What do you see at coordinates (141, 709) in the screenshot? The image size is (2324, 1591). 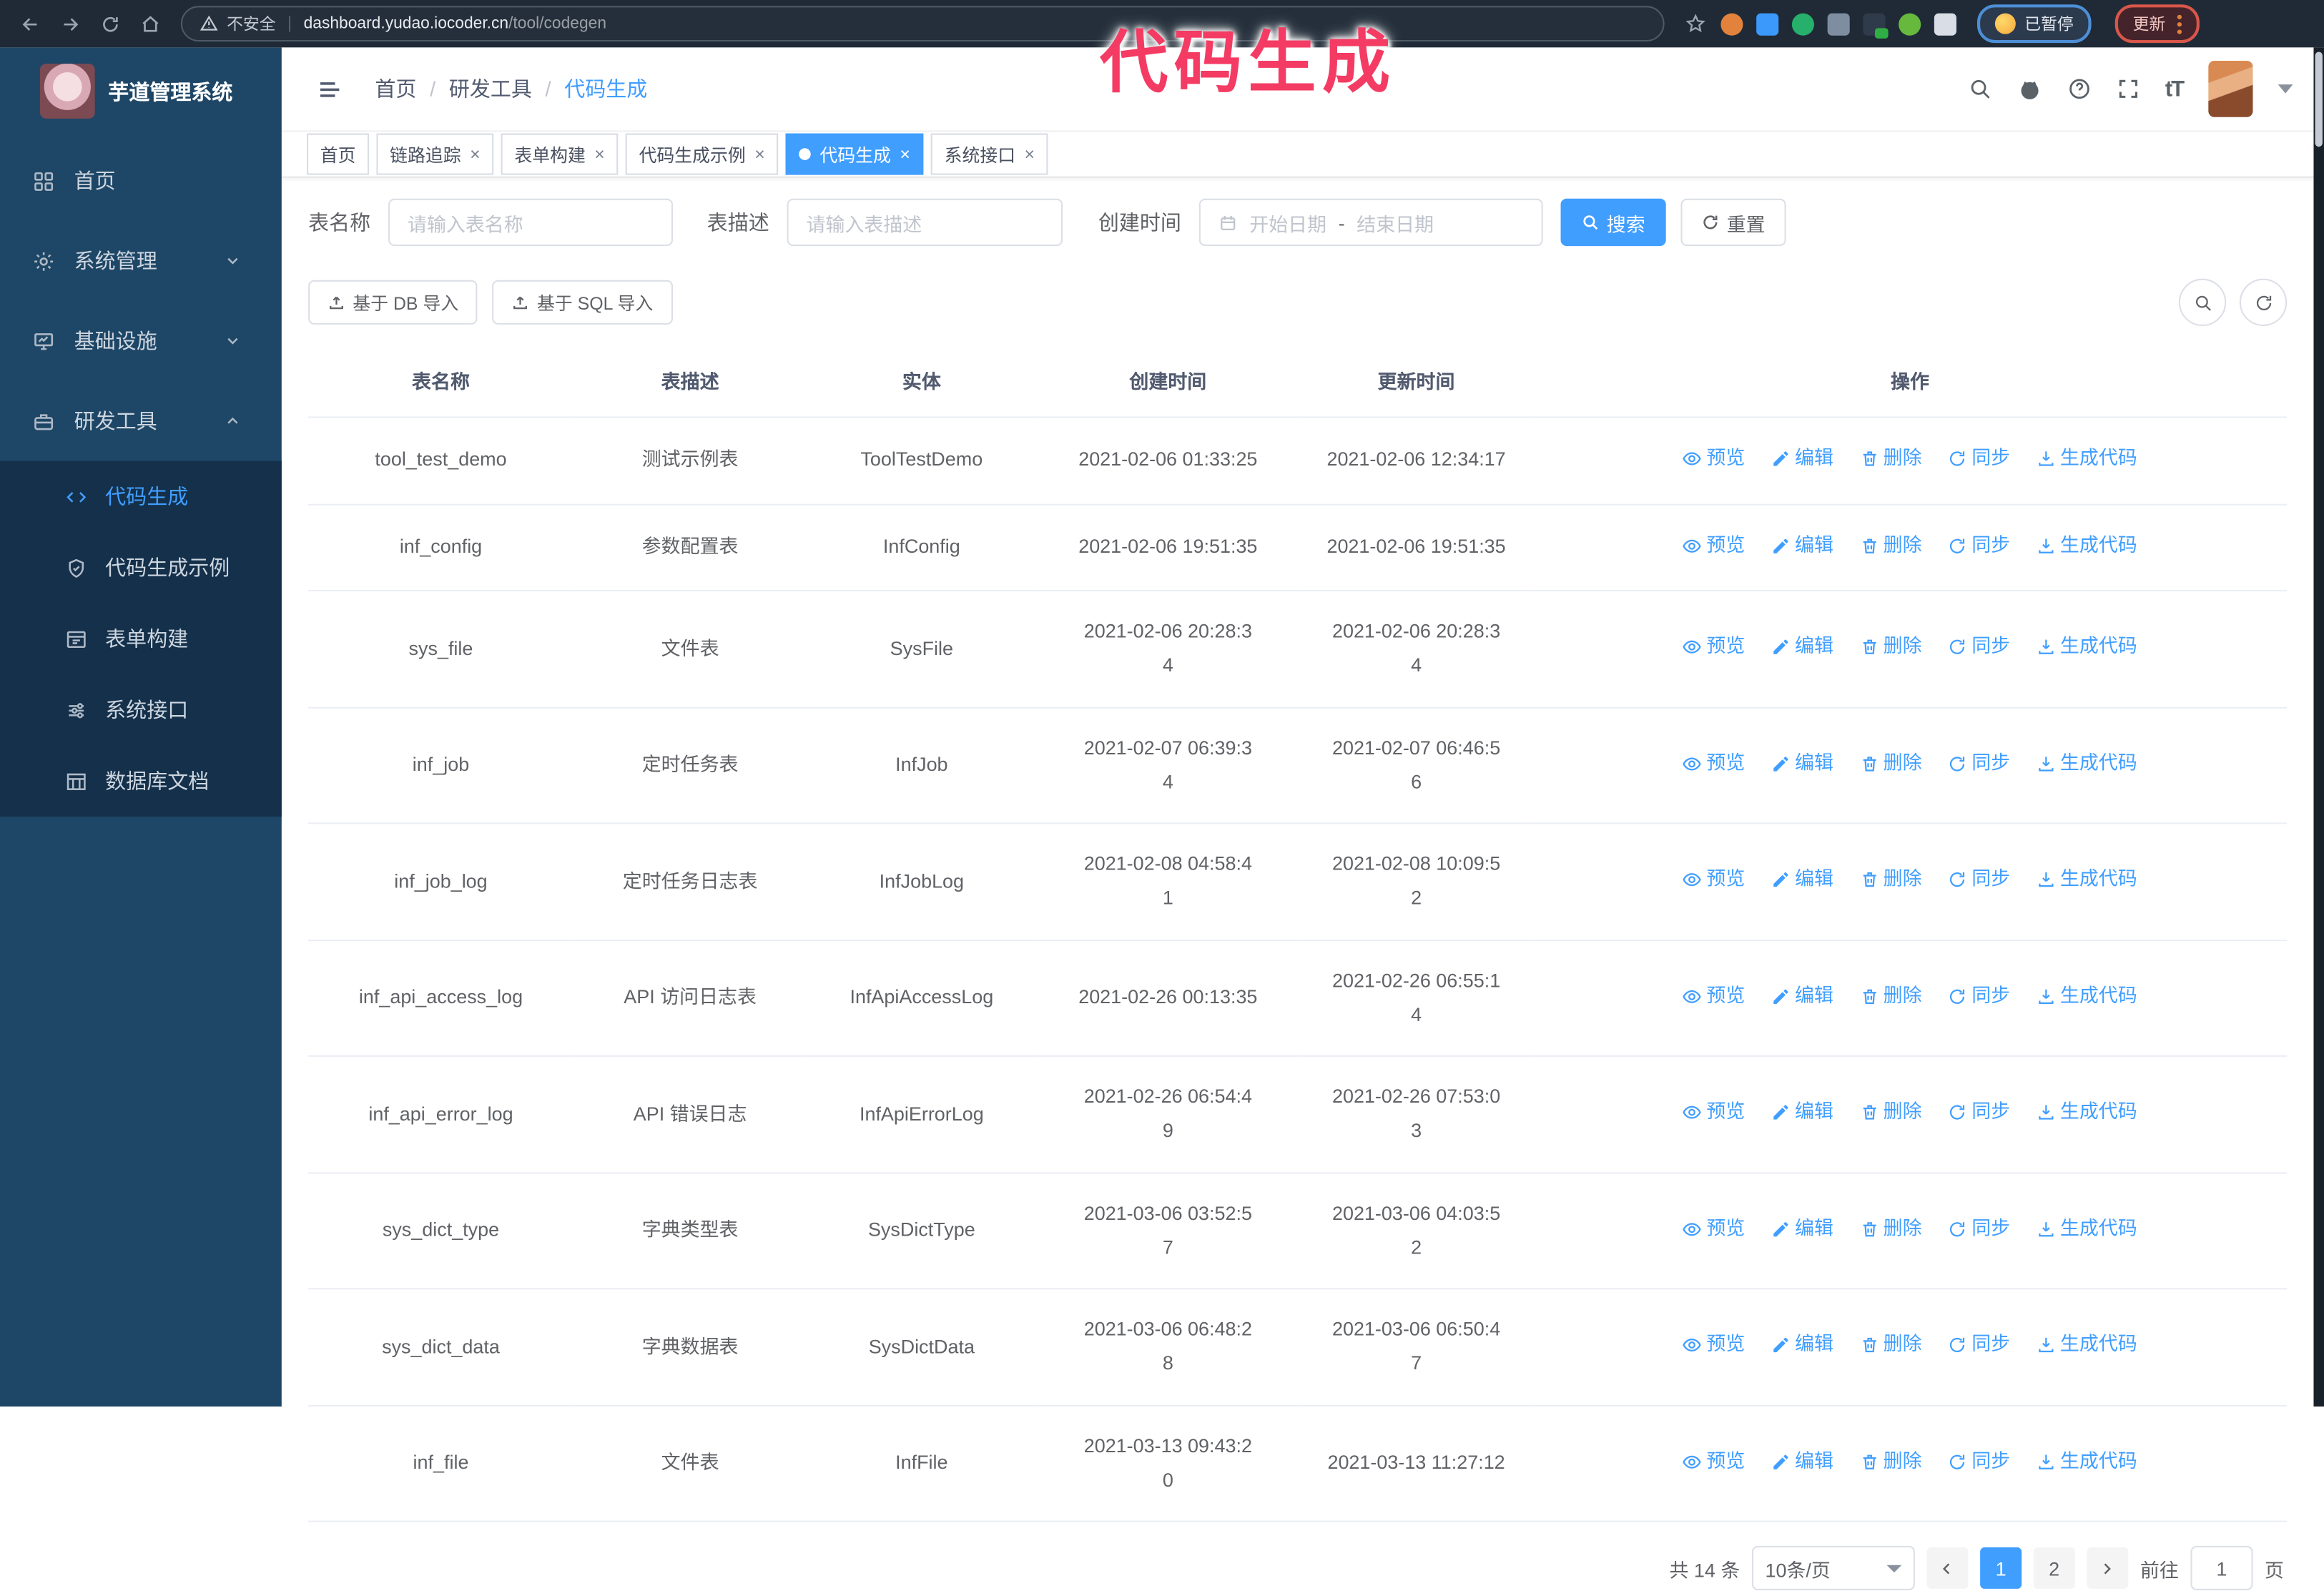 I see `sidebar-item-system-api: 系统接口` at bounding box center [141, 709].